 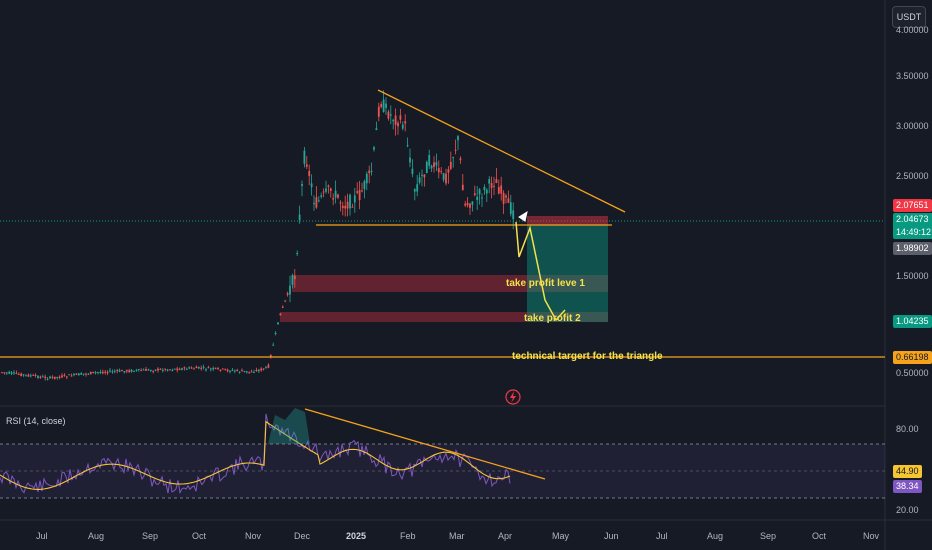 I want to click on time-tick: Dec, so click(x=302, y=536).